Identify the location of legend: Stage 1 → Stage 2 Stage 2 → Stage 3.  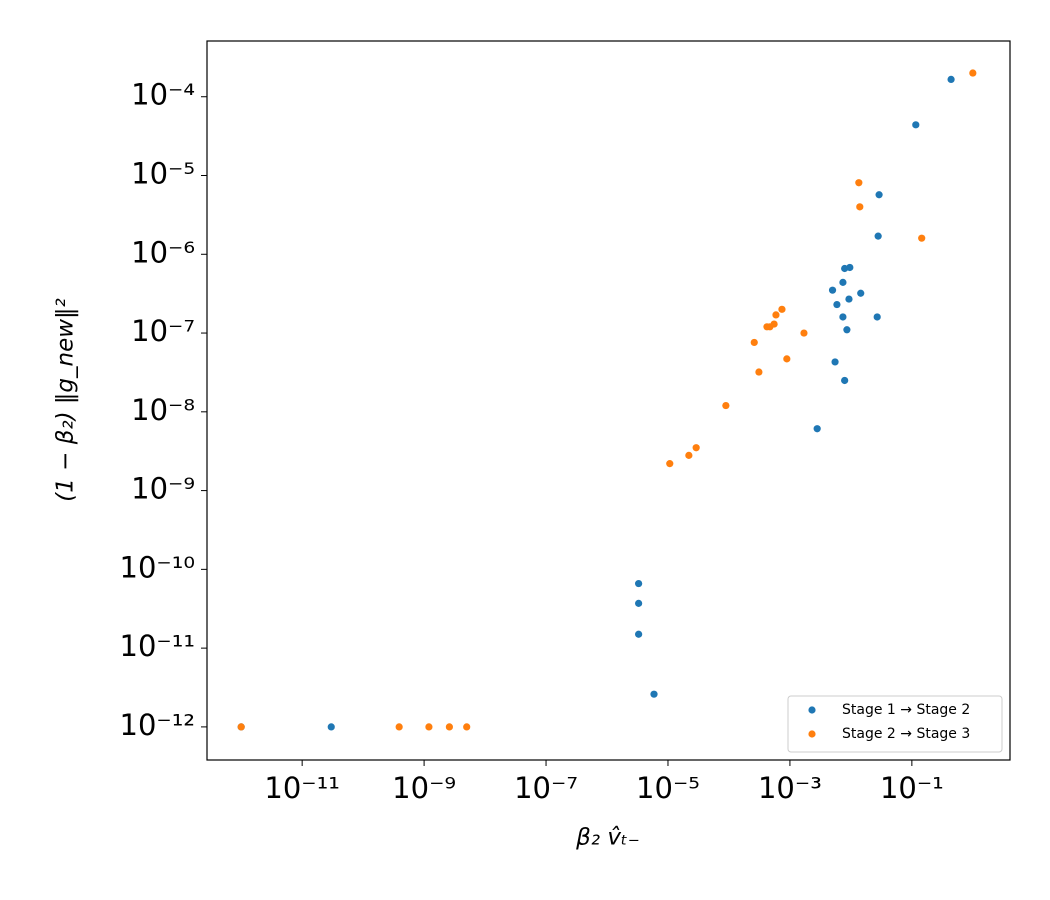
(895, 724).